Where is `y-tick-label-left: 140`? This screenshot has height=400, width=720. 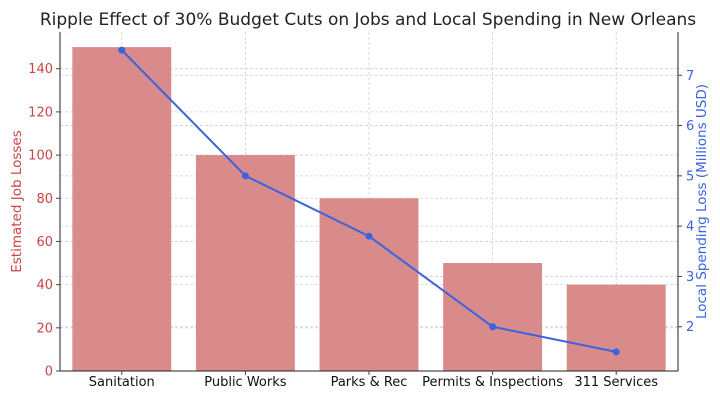 y-tick-label-left: 140 is located at coordinates (40, 69).